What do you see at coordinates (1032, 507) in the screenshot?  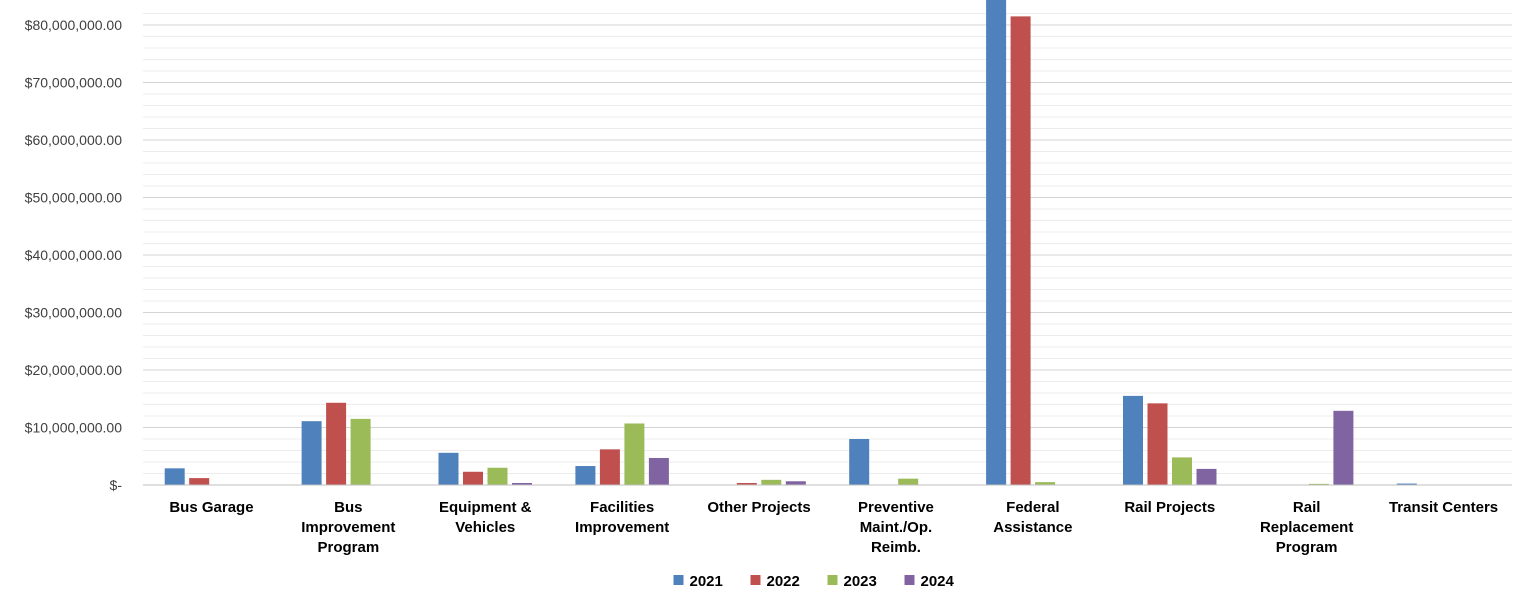 I see `x-tick-label-line: Federal` at bounding box center [1032, 507].